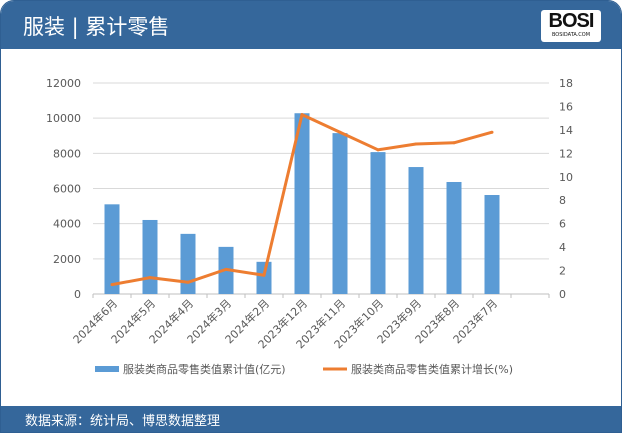 This screenshot has height=433, width=622. What do you see at coordinates (77, 294) in the screenshot?
I see `y-left-tick-label: 0` at bounding box center [77, 294].